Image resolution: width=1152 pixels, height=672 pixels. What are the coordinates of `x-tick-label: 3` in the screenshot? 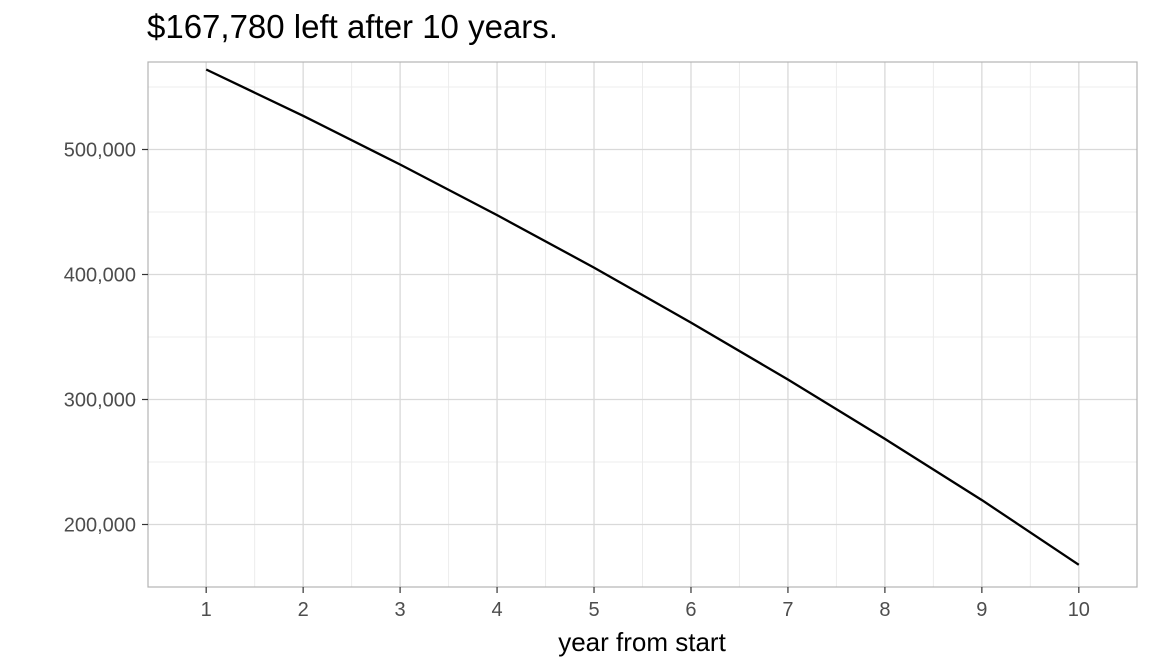 It's located at (400, 610).